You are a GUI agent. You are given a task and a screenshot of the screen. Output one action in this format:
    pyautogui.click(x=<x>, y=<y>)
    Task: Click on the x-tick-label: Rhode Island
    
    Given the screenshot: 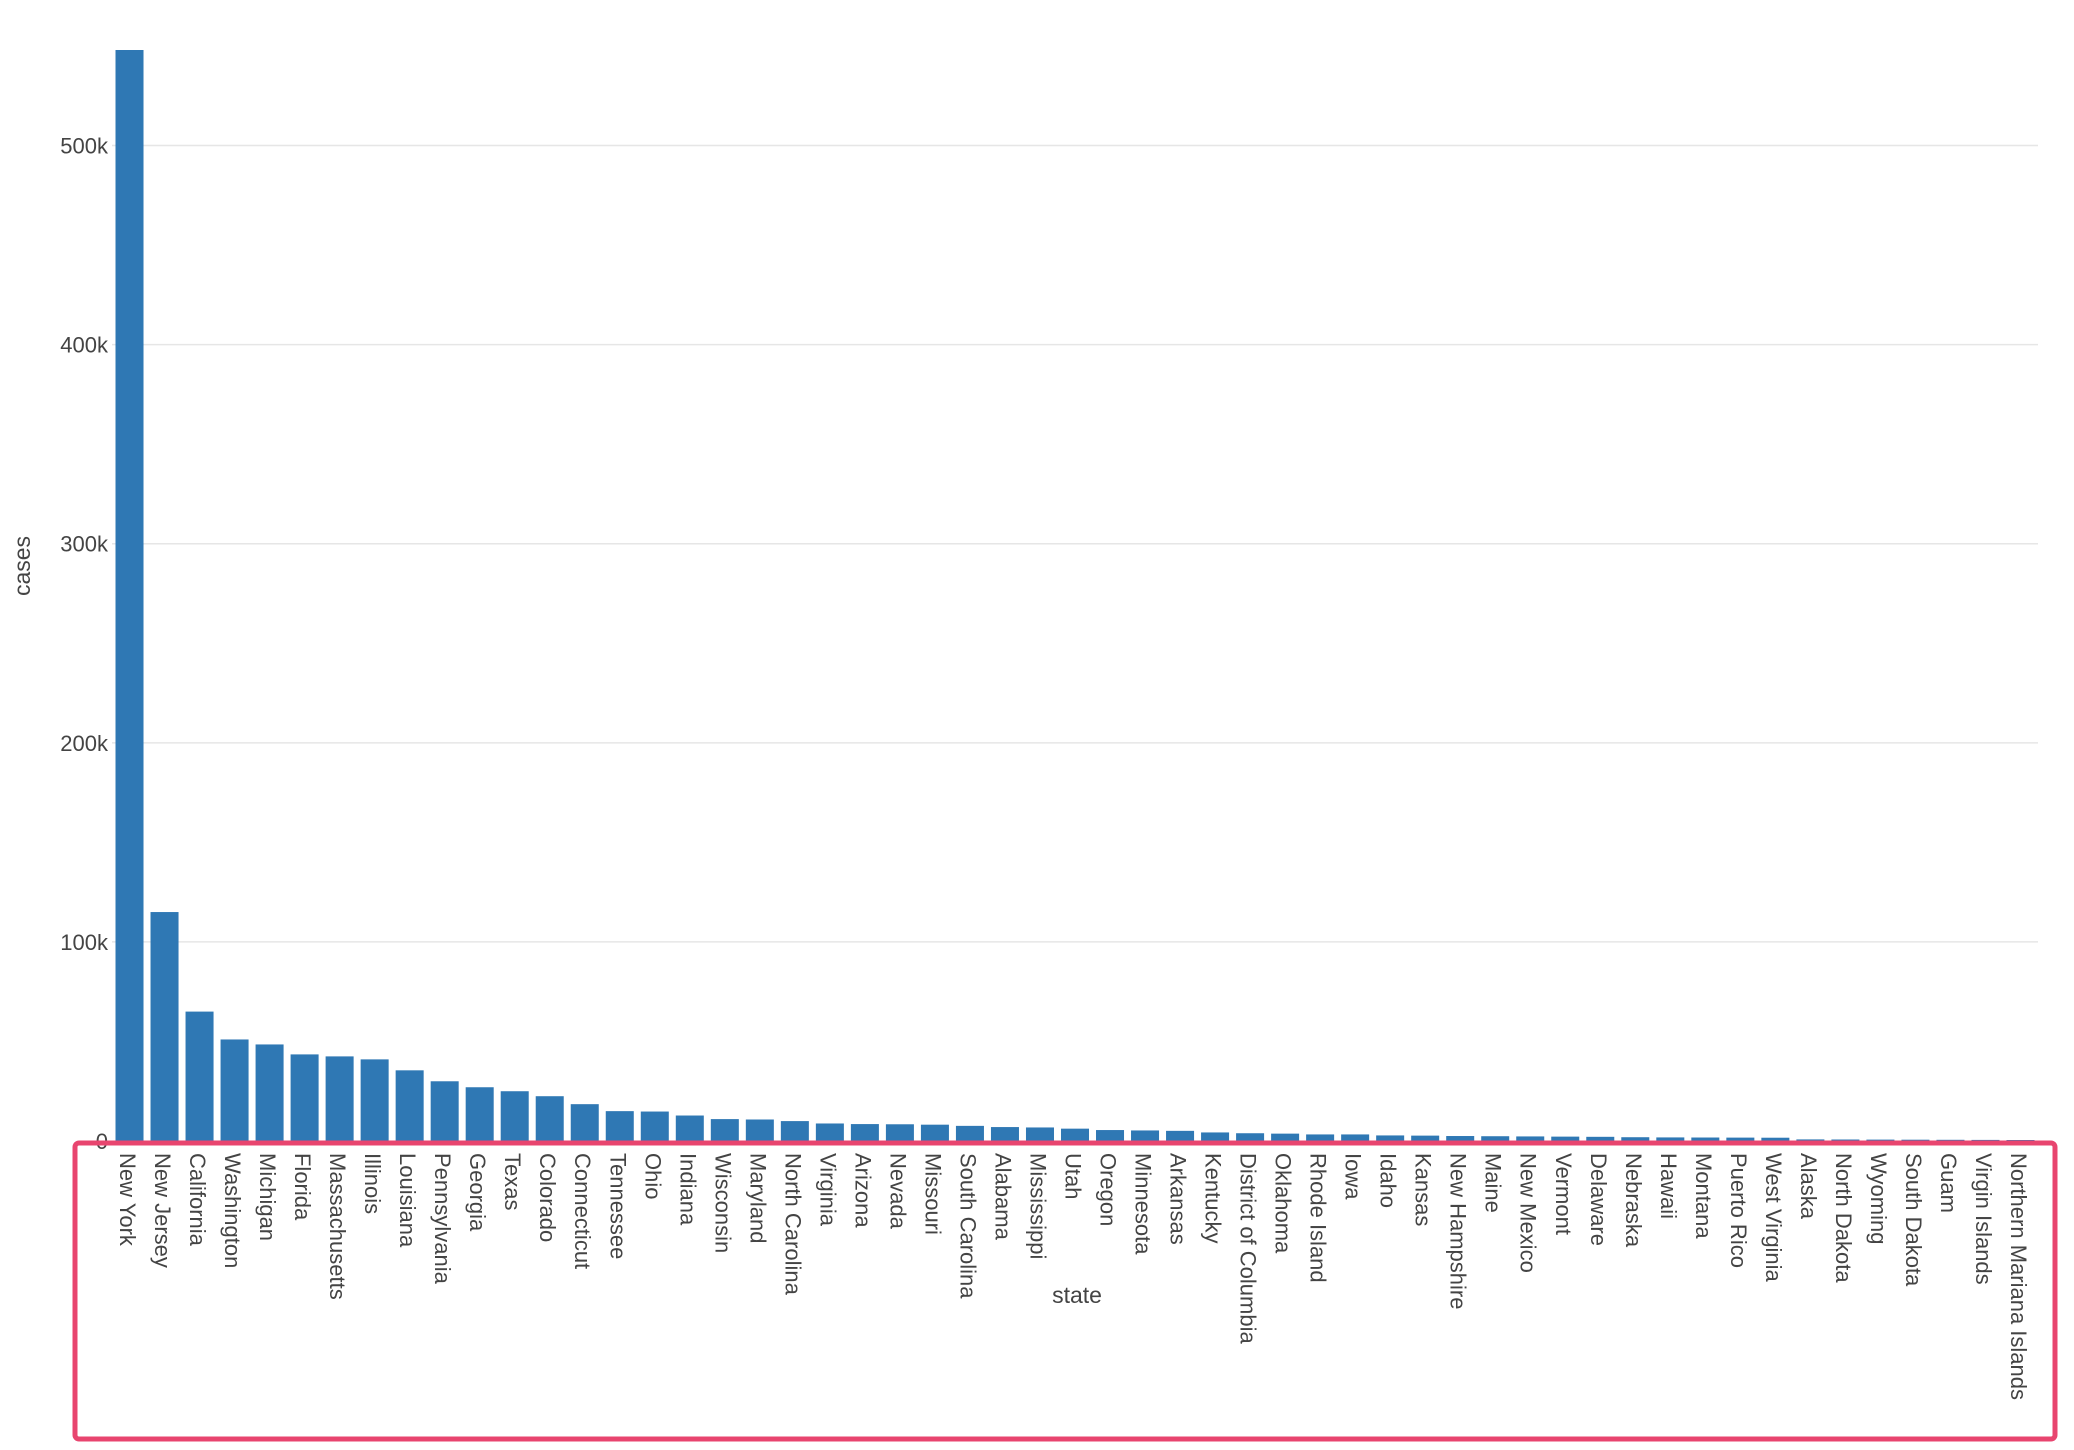 What is the action you would take?
    pyautogui.click(x=1318, y=1218)
    